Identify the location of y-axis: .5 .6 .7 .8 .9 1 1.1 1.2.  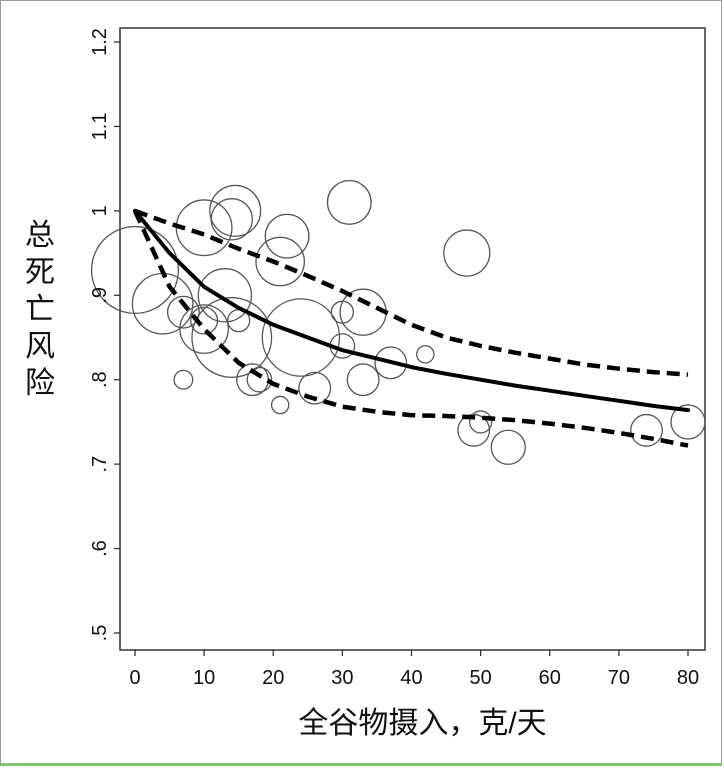
(104, 334).